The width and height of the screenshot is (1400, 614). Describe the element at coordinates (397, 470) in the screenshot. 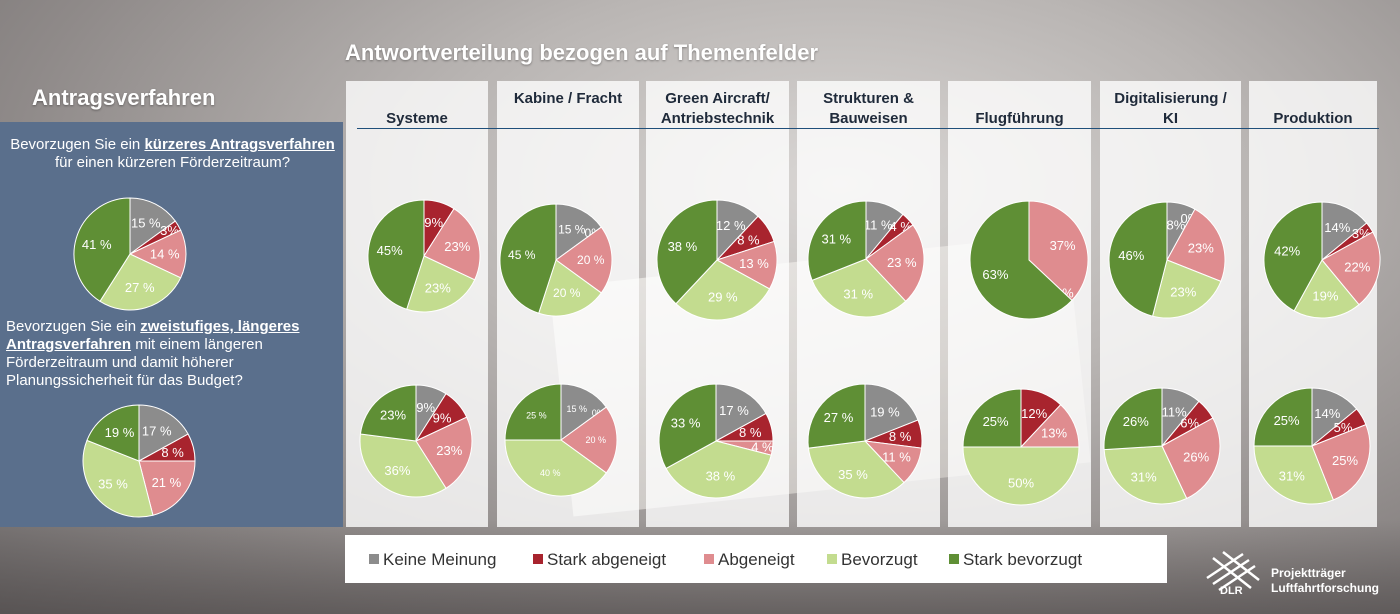

I see `pie-label: 36%` at that location.